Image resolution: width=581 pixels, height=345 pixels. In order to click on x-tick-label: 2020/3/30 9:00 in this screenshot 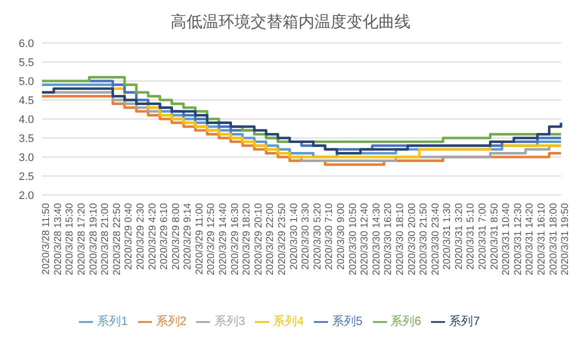, I will do `click(341, 236)`.